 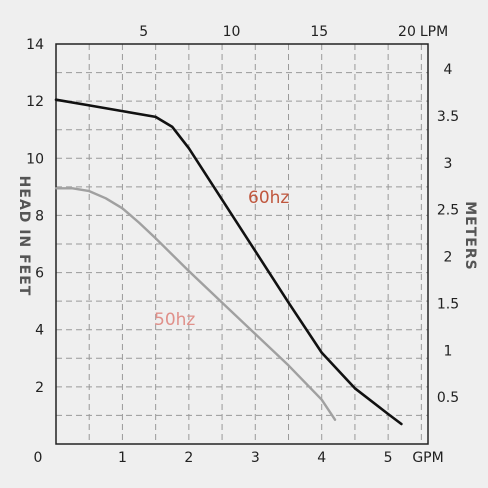 What do you see at coordinates (35, 159) in the screenshot?
I see `y-tick-label: 10` at bounding box center [35, 159].